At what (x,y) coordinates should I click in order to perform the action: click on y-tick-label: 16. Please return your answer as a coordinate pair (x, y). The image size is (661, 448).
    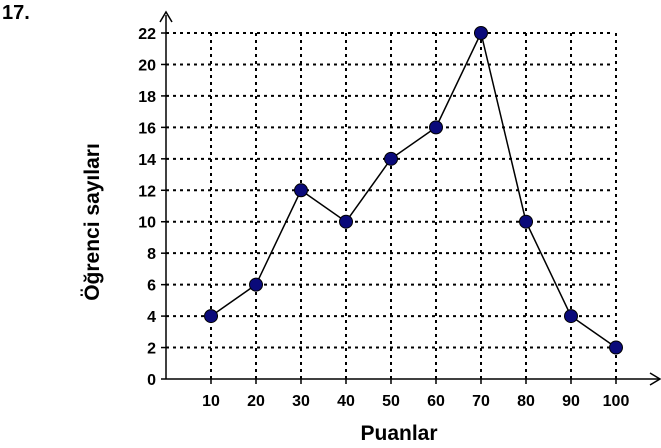
    Looking at the image, I should click on (147, 128).